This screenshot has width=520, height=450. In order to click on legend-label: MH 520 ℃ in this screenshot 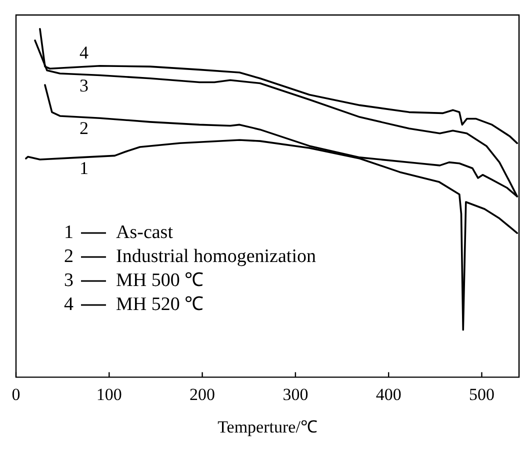, I will do `click(160, 304)`.